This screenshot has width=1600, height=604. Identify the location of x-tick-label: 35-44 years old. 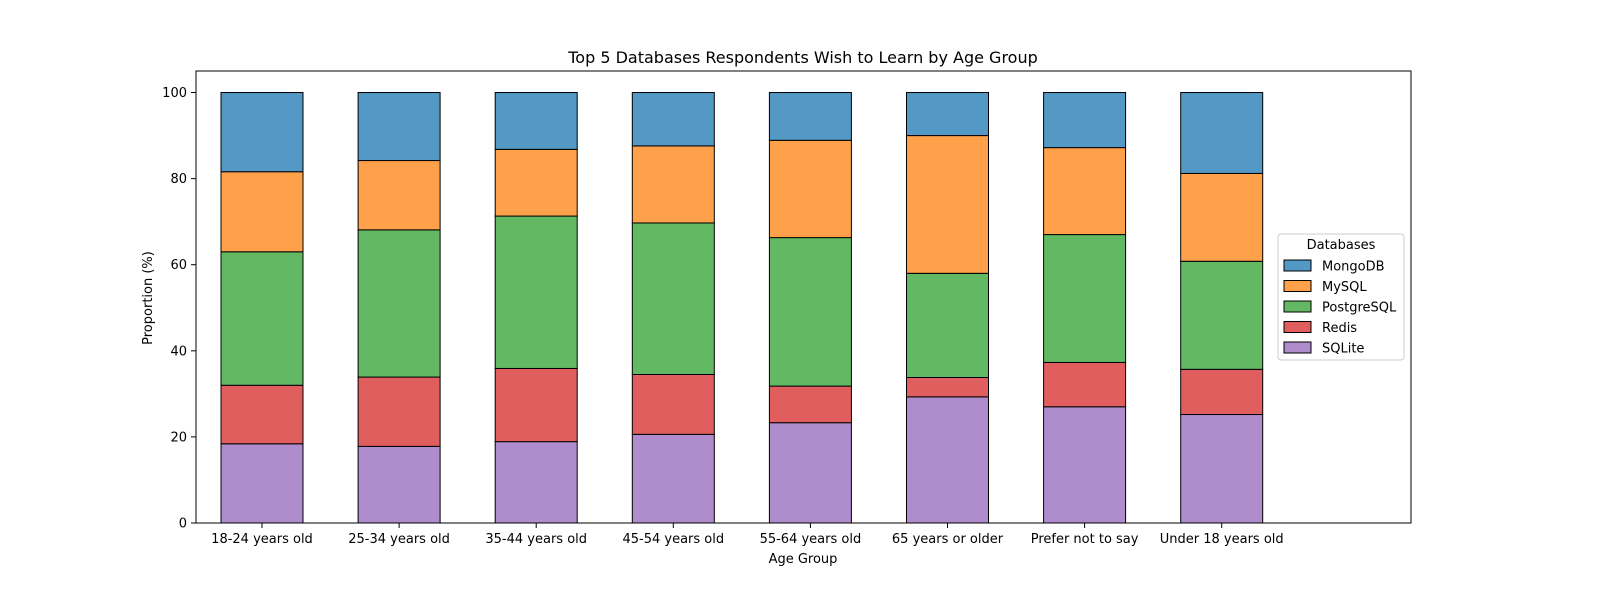
(536, 539).